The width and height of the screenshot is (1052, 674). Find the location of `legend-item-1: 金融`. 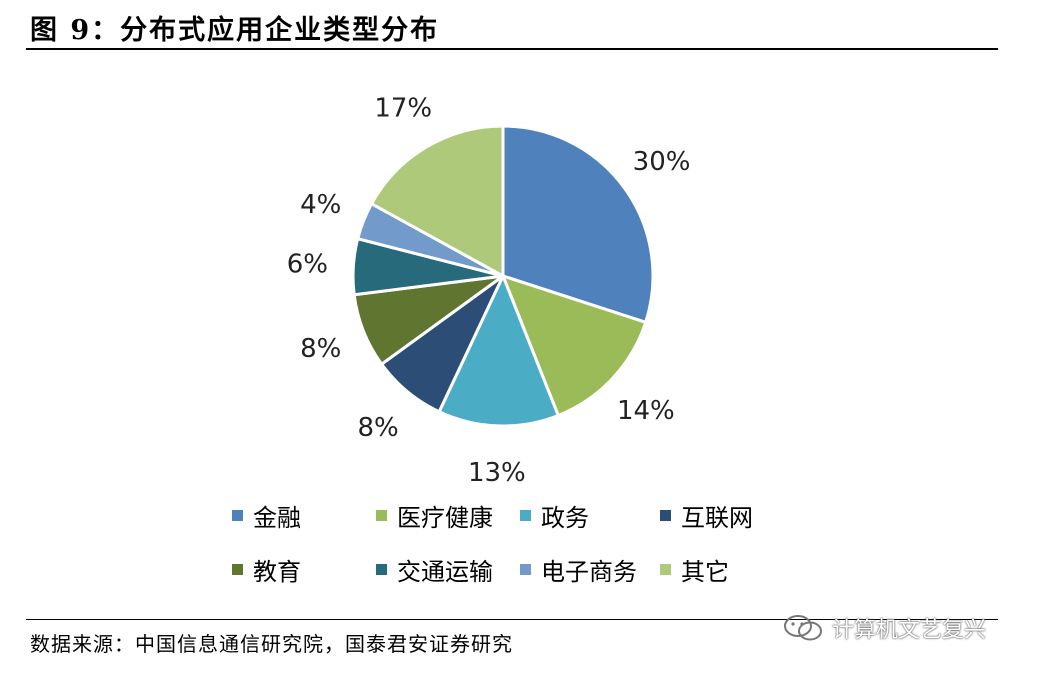

legend-item-1: 金融 is located at coordinates (266, 515).